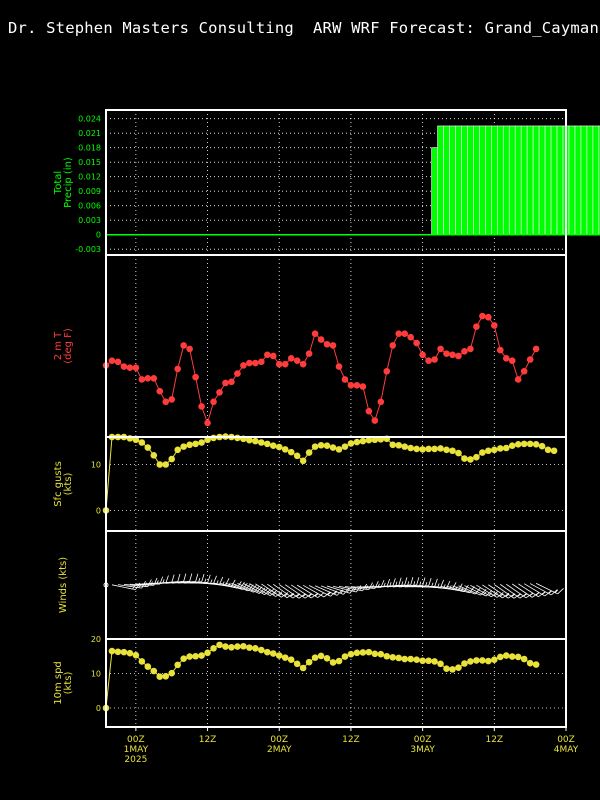 This screenshot has height=800, width=600. I want to click on y-tick-label: 0, so click(98, 708).